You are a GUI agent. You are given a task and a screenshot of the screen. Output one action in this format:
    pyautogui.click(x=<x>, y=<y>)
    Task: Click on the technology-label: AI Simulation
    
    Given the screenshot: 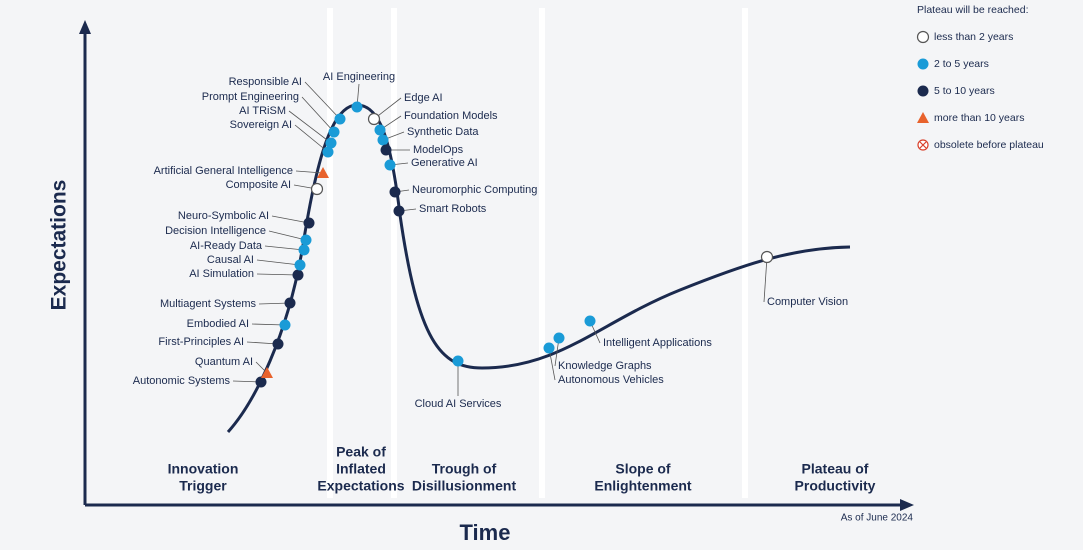 What is the action you would take?
    pyautogui.click(x=221, y=274)
    